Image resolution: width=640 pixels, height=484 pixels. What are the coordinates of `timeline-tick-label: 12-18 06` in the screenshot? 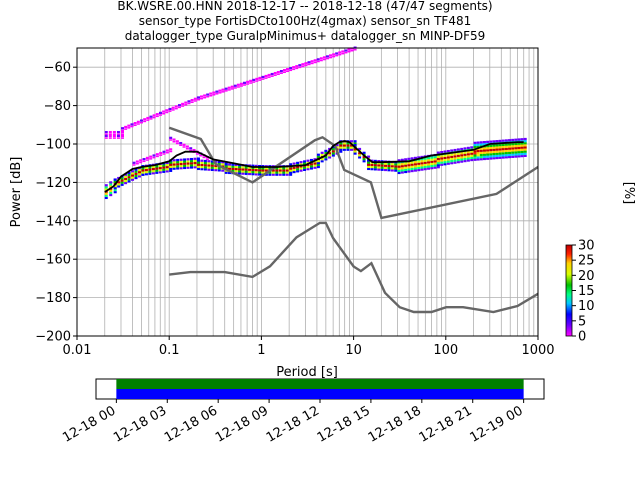 It's located at (191, 424).